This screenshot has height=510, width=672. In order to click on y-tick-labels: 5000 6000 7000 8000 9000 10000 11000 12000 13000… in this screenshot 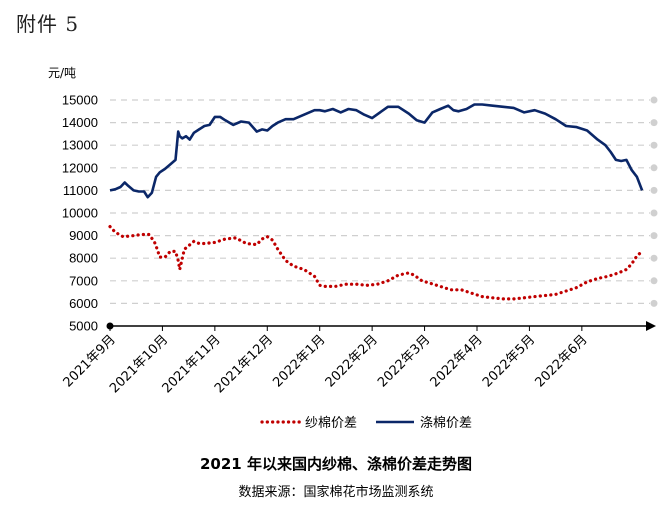, I will do `click(80, 213)`.